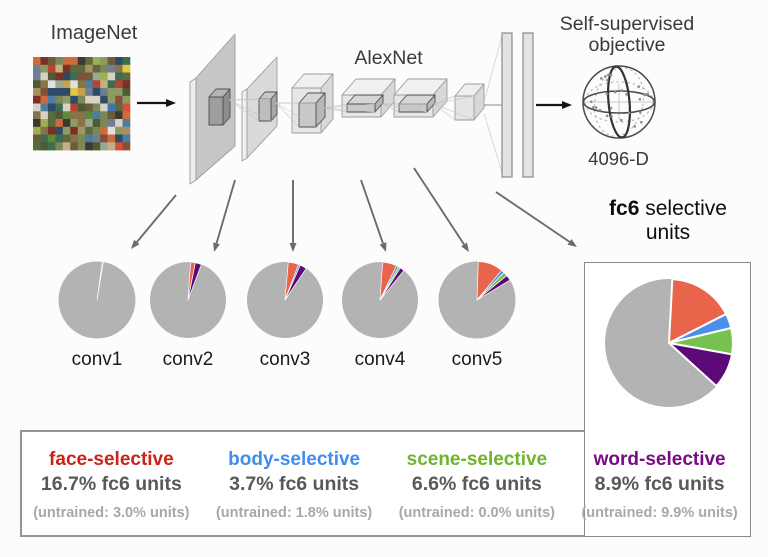 Image resolution: width=768 pixels, height=557 pixels. What do you see at coordinates (477, 300) in the screenshot?
I see `pie-conv5` at bounding box center [477, 300].